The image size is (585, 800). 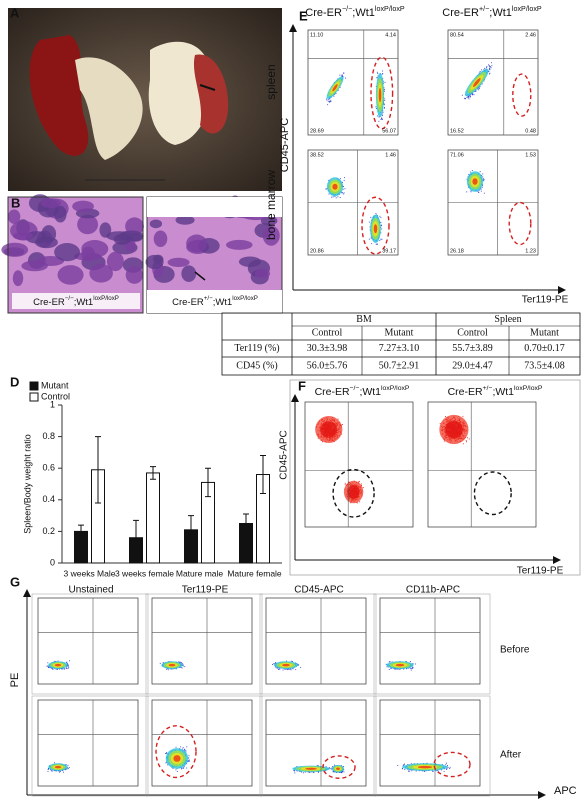 I want to click on panel-label: B, so click(x=15, y=202).